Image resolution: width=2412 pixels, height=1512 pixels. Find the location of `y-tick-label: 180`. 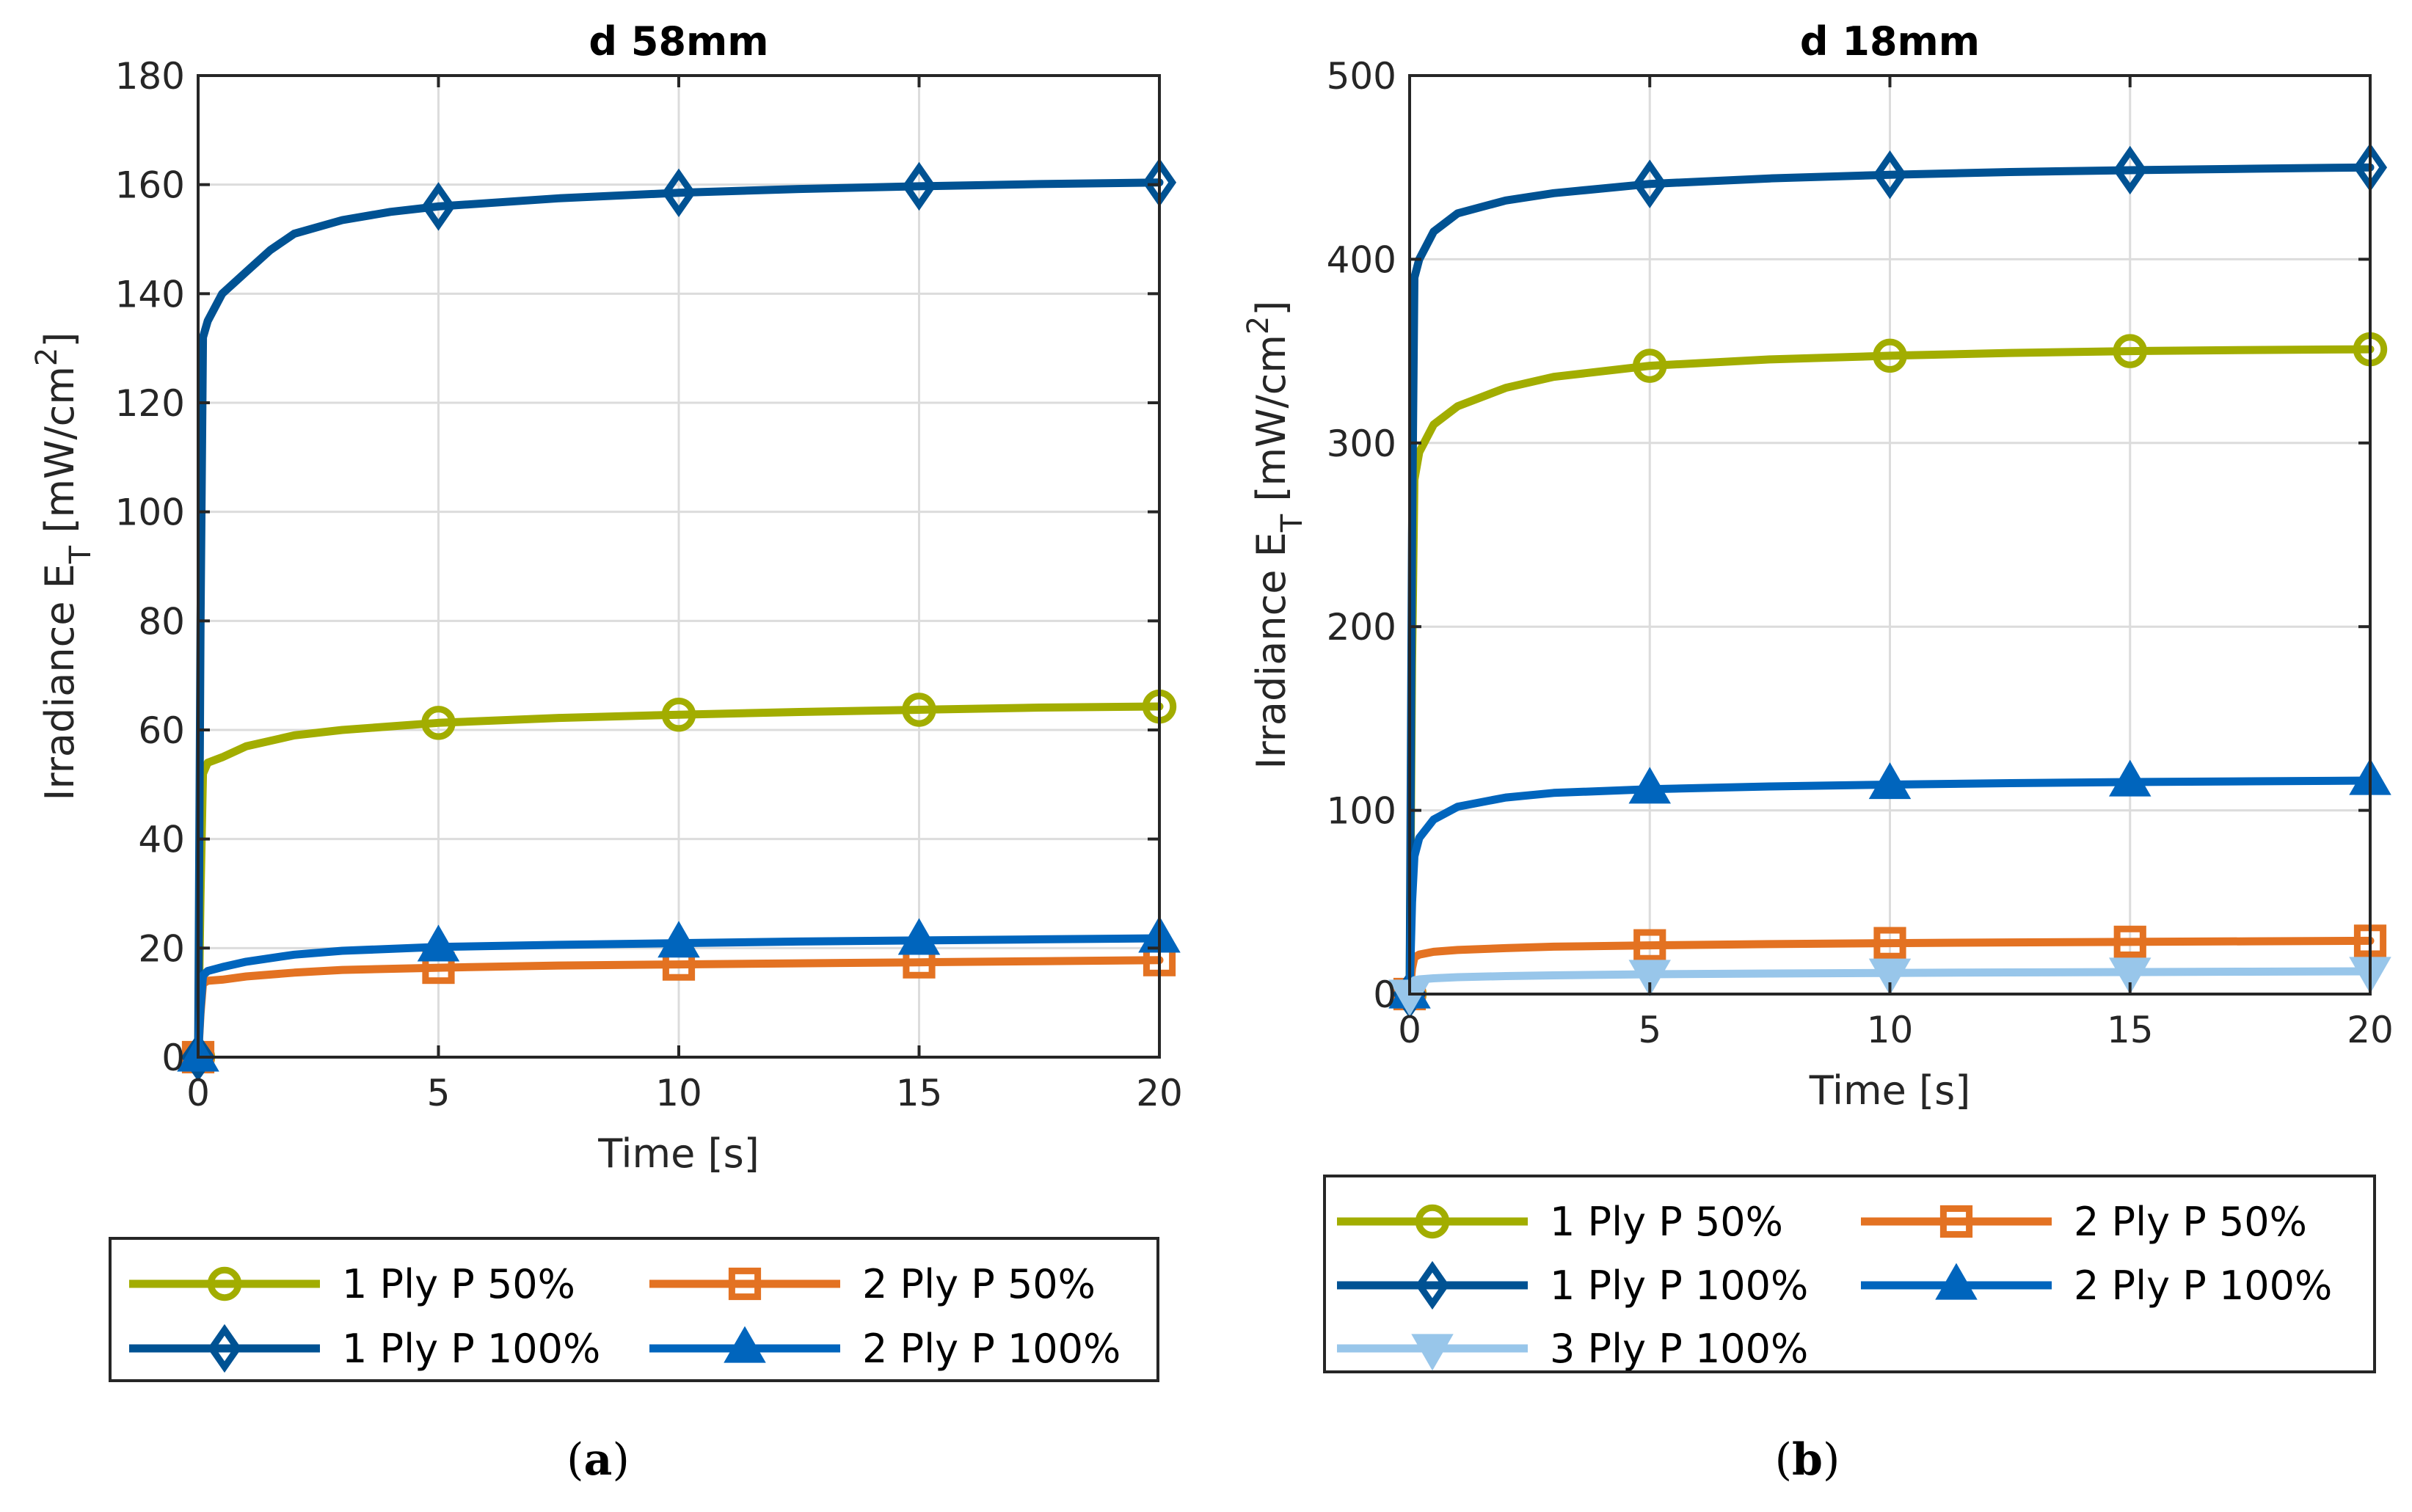

y-tick-label: 180 is located at coordinates (150, 77).